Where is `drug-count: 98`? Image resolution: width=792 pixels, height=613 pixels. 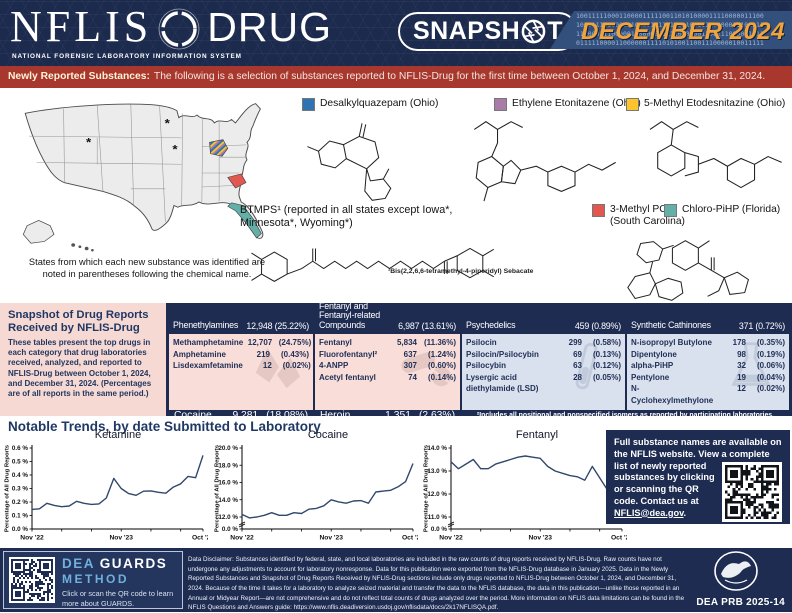 drug-count: 98 is located at coordinates (741, 354).